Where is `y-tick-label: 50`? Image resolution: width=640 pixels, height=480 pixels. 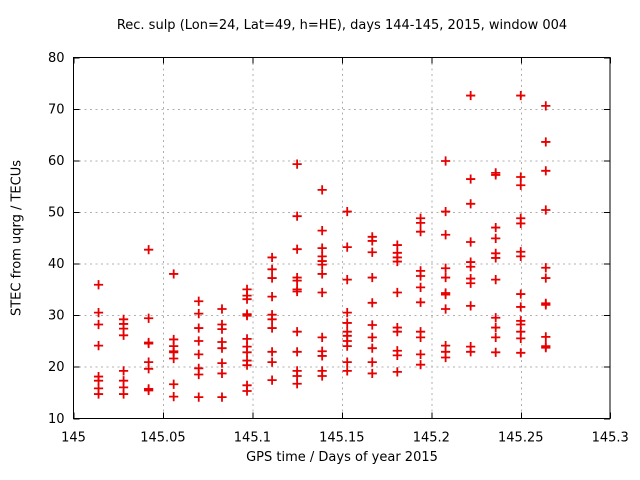 y-tick-label: 50 is located at coordinates (56, 213).